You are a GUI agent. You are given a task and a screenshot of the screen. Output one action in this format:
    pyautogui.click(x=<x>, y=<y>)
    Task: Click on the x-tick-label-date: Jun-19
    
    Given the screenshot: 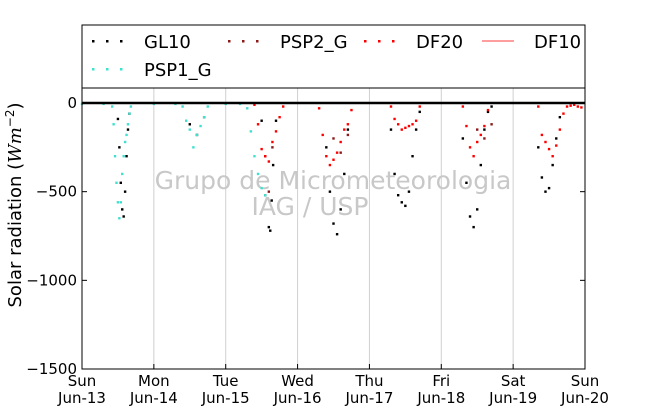 What is the action you would take?
    pyautogui.click(x=512, y=398)
    